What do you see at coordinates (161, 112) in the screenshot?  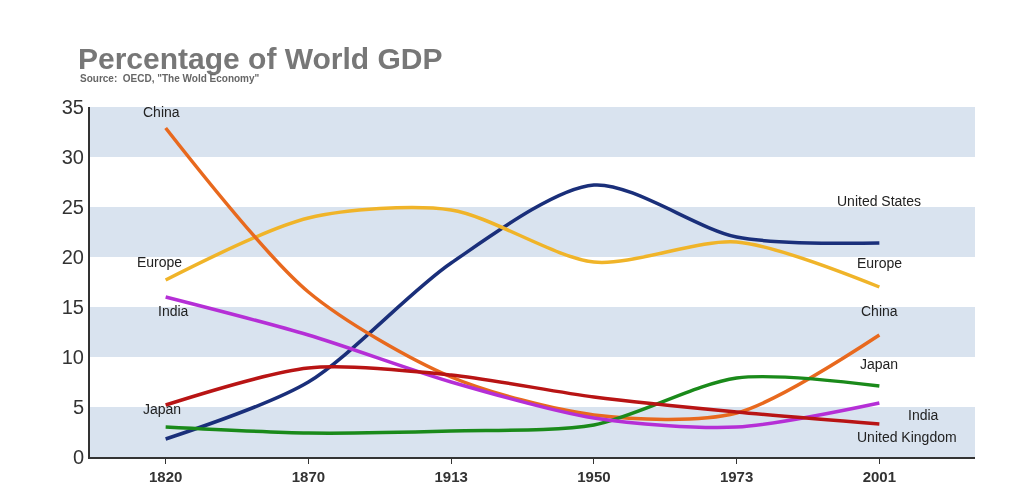 I see `annotation: China` at bounding box center [161, 112].